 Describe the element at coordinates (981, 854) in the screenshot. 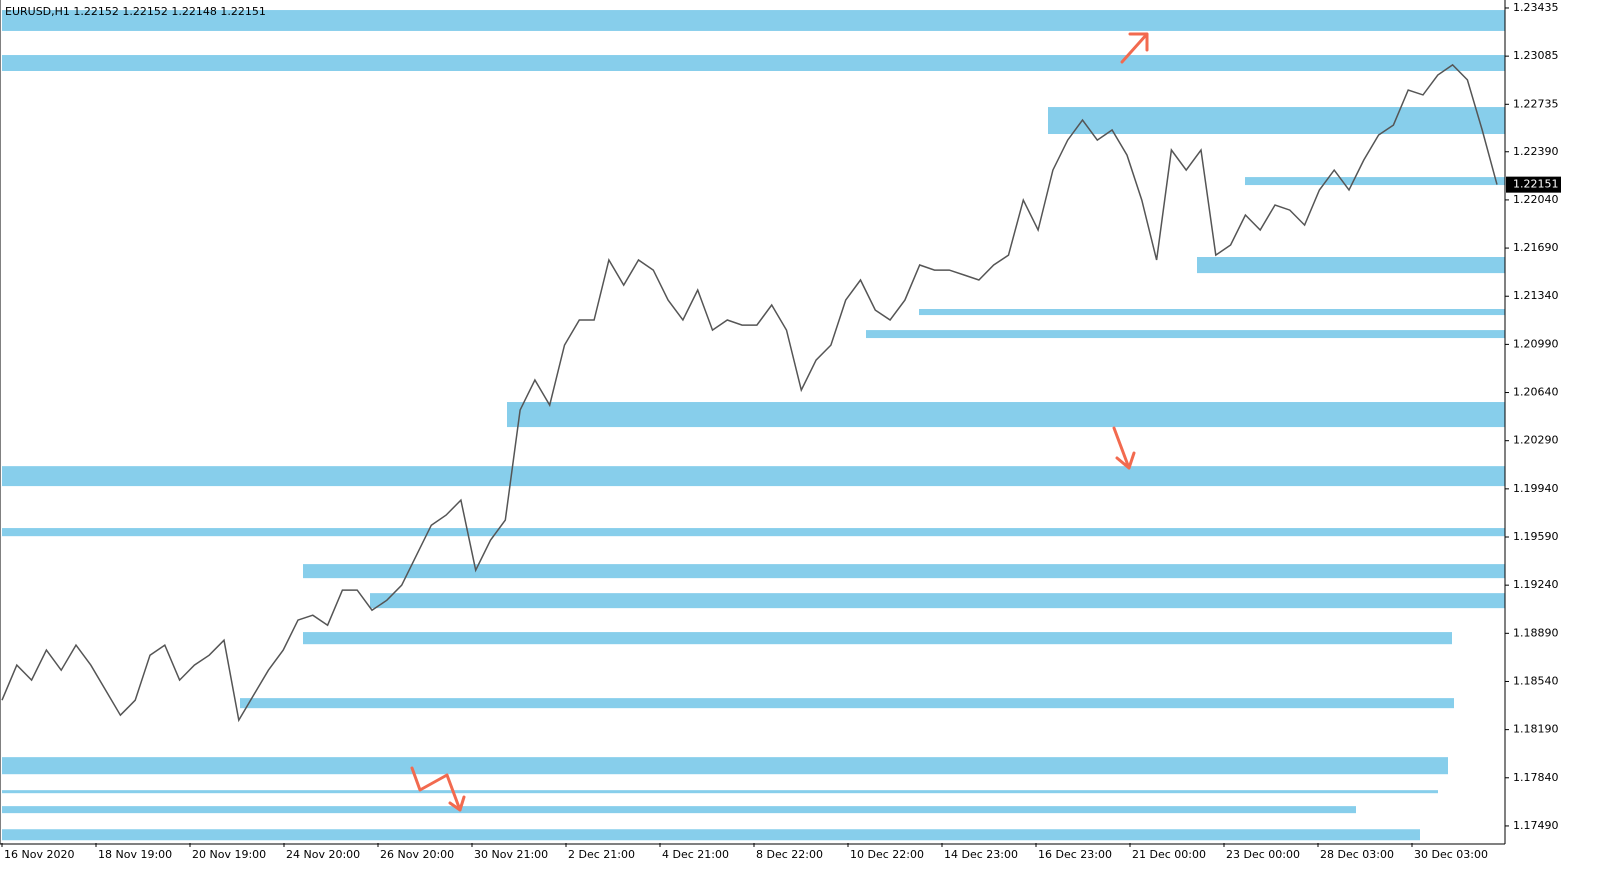

I see `x-tick-label: 14 Dec 23:00` at that location.